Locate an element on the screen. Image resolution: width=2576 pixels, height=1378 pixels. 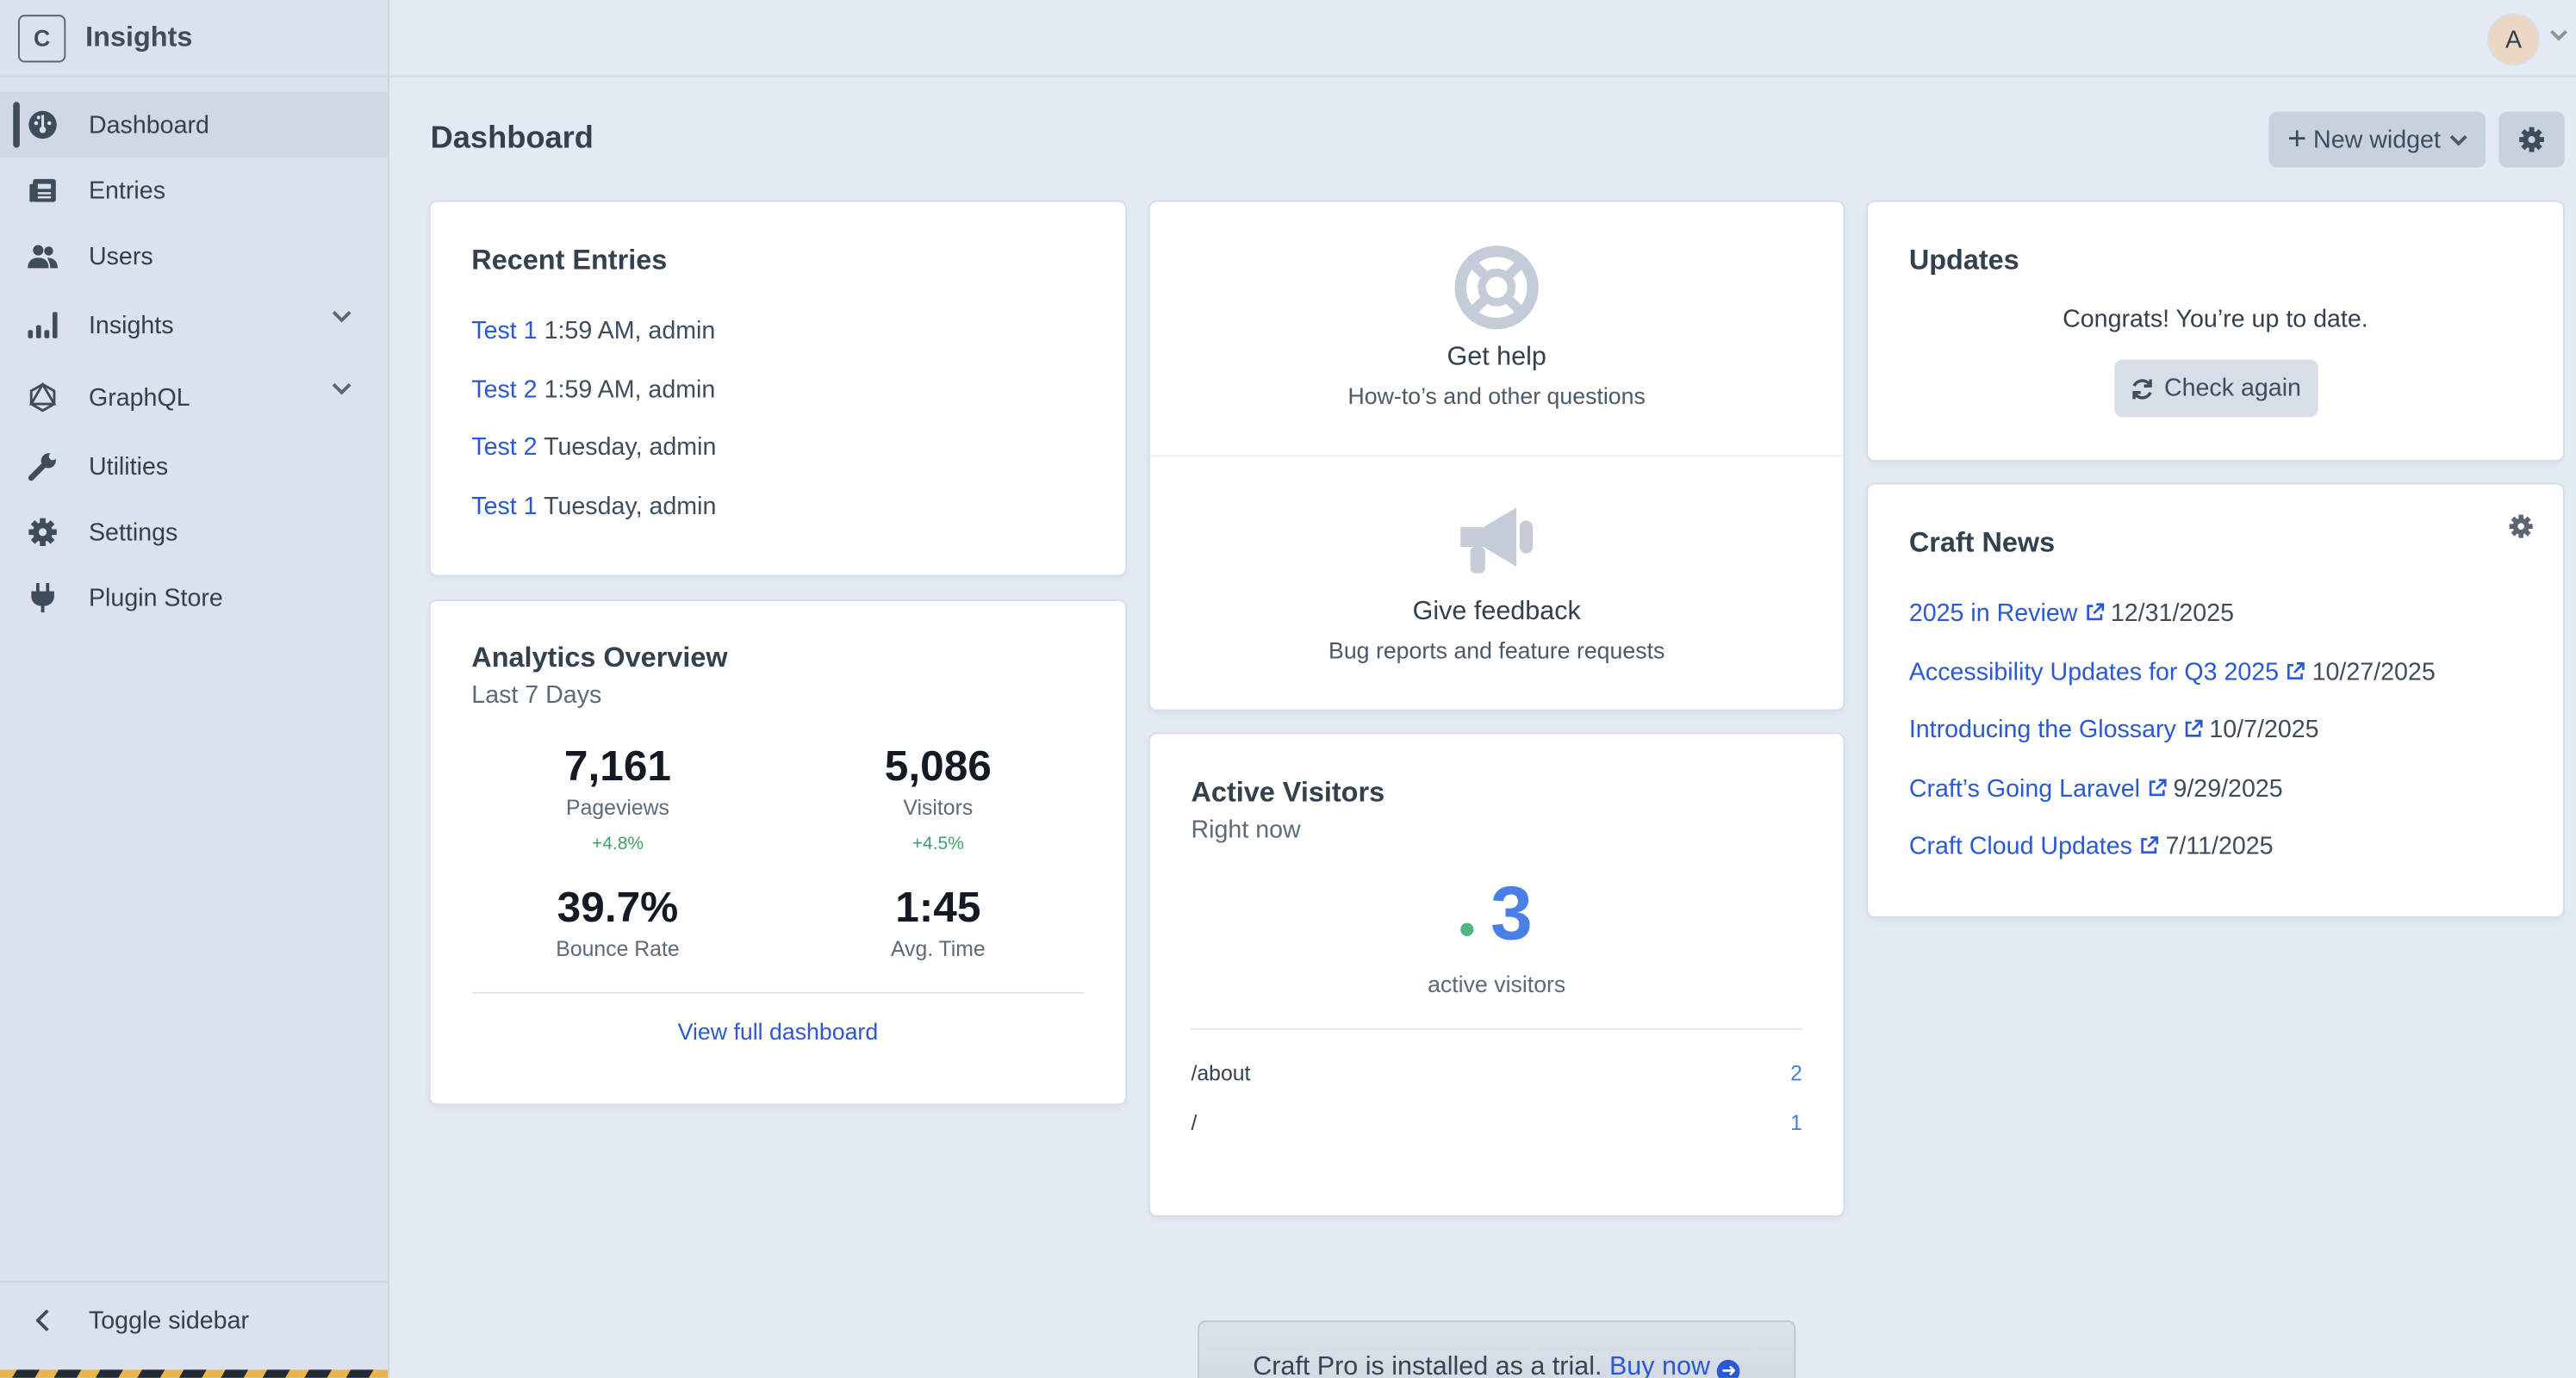
news-link: Craft Cloud Updates is located at coordinates (2034, 846).